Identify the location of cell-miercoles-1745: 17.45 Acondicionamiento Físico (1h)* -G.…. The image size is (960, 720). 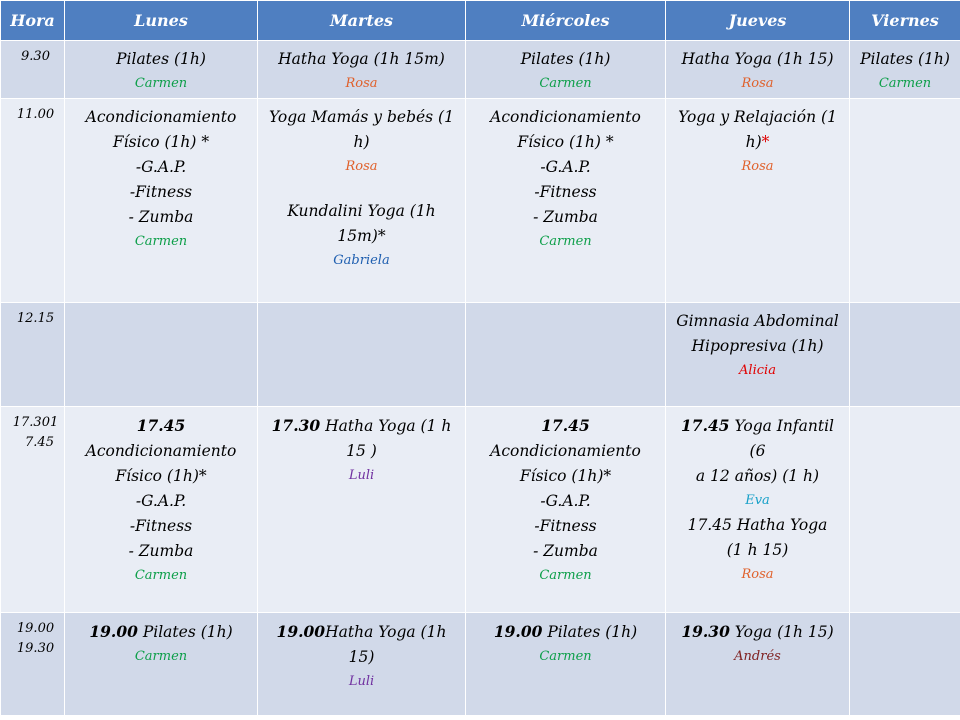
(565, 509).